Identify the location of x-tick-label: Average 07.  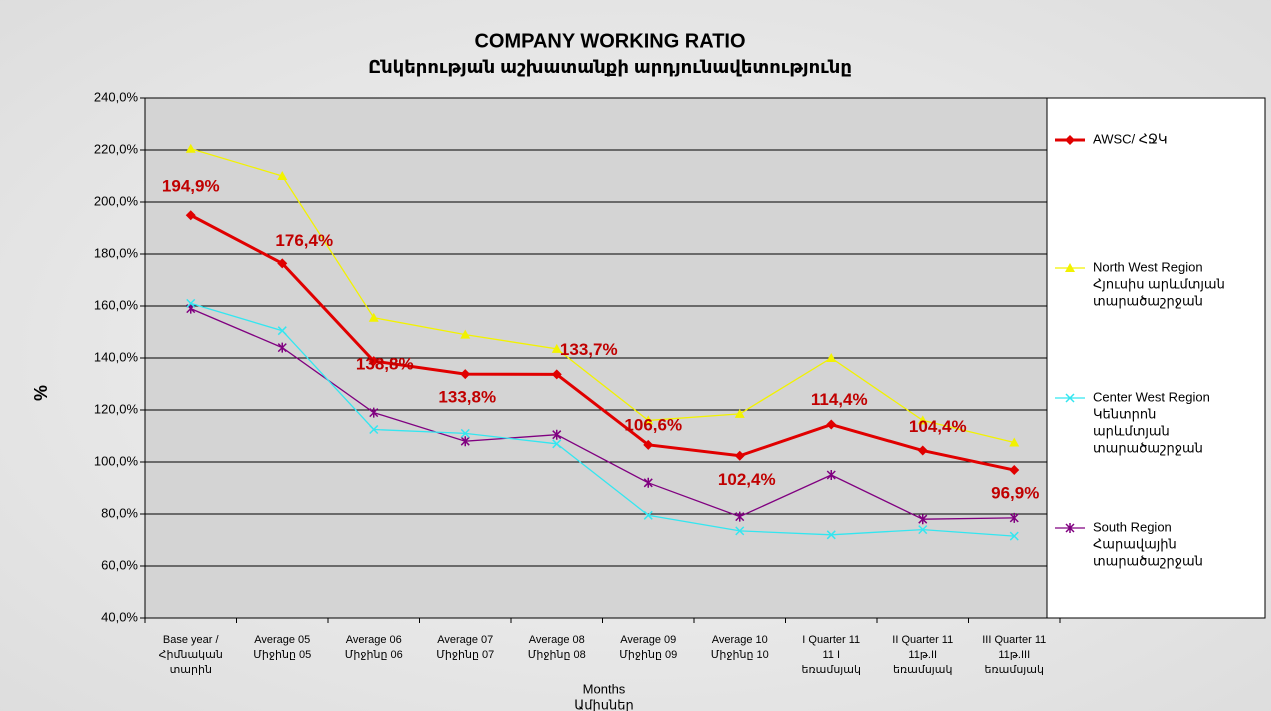
(465, 640).